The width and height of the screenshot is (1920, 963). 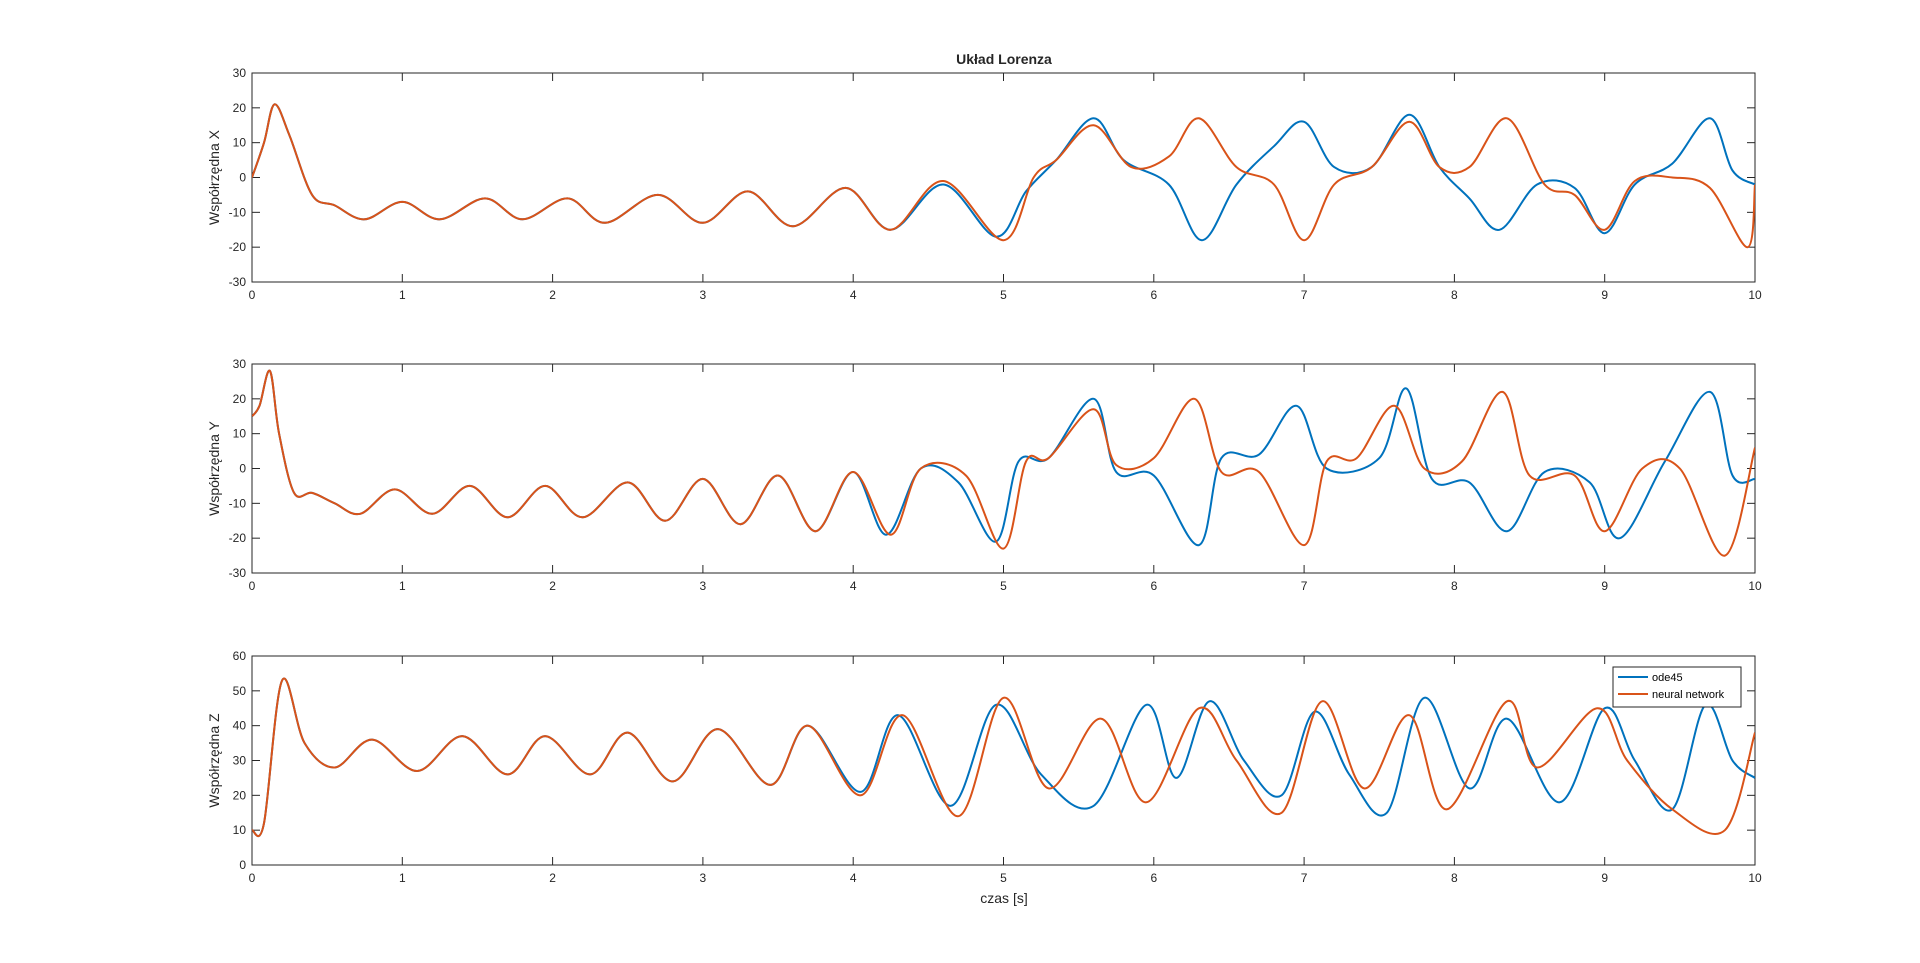 I want to click on y-axis-label: Współrzędna Z, so click(x=214, y=760).